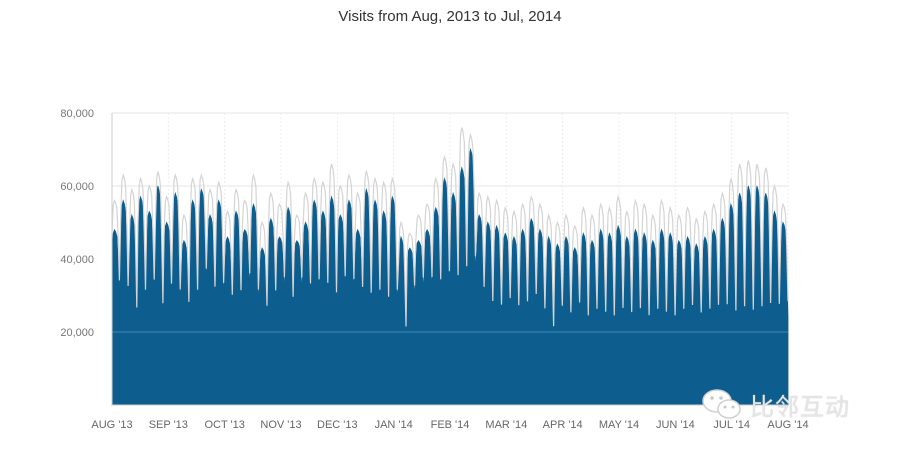 The height and width of the screenshot is (450, 900). What do you see at coordinates (77, 260) in the screenshot?
I see `y-tick-label: 40,000` at bounding box center [77, 260].